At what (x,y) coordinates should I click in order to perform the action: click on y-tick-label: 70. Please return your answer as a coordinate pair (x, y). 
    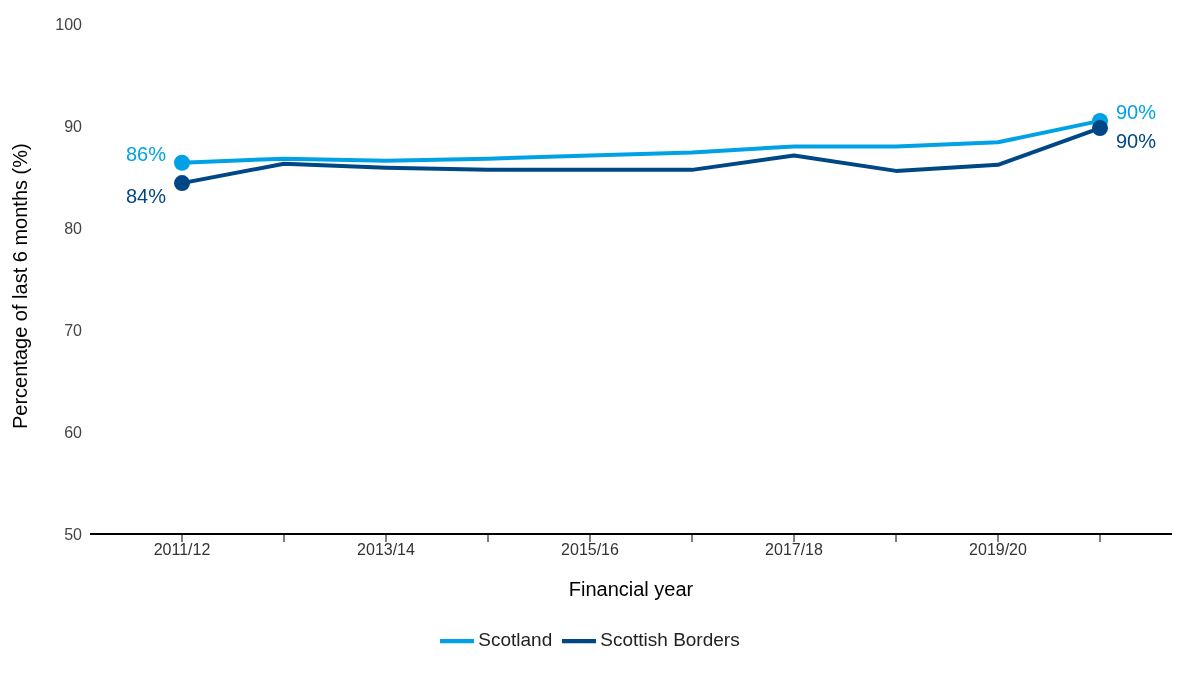
    Looking at the image, I should click on (73, 330).